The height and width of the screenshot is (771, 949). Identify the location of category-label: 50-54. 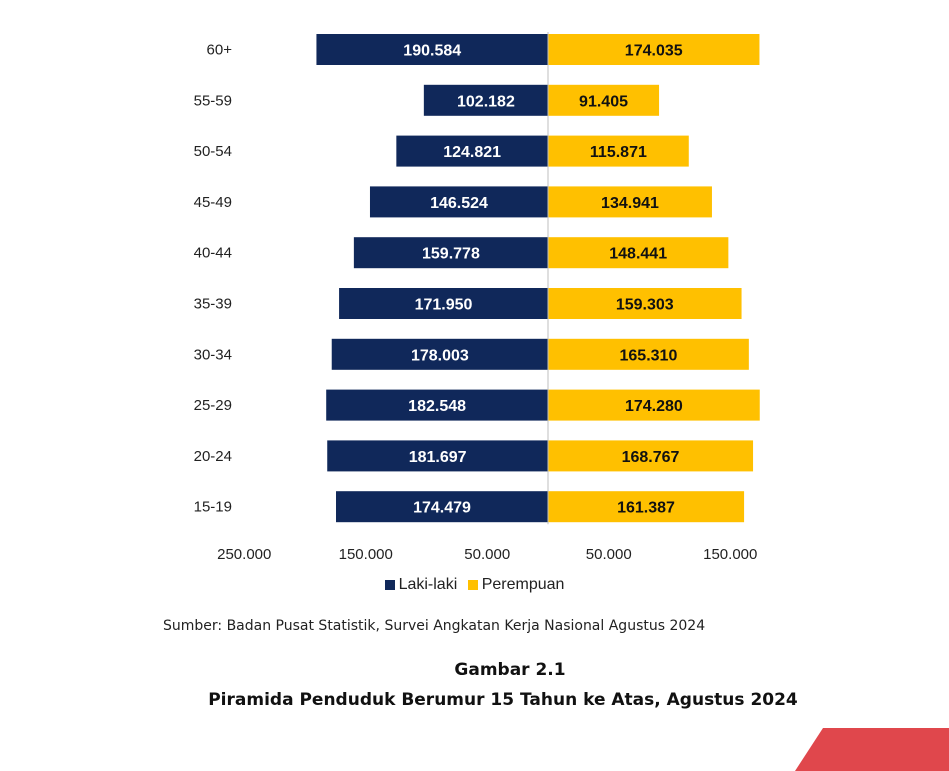
(213, 151).